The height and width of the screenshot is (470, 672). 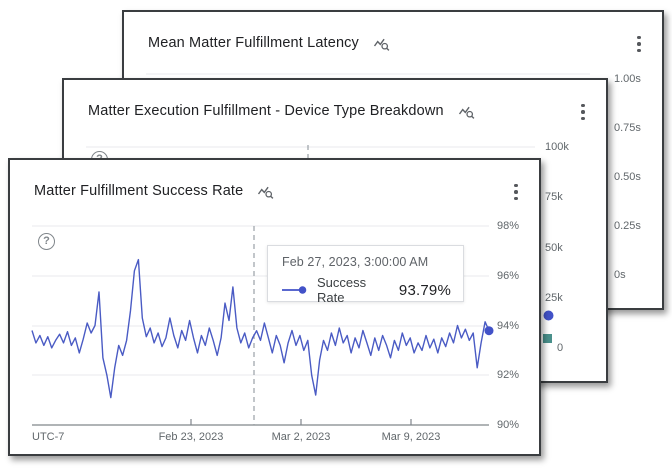 What do you see at coordinates (489, 331) in the screenshot?
I see `latest-point-marker` at bounding box center [489, 331].